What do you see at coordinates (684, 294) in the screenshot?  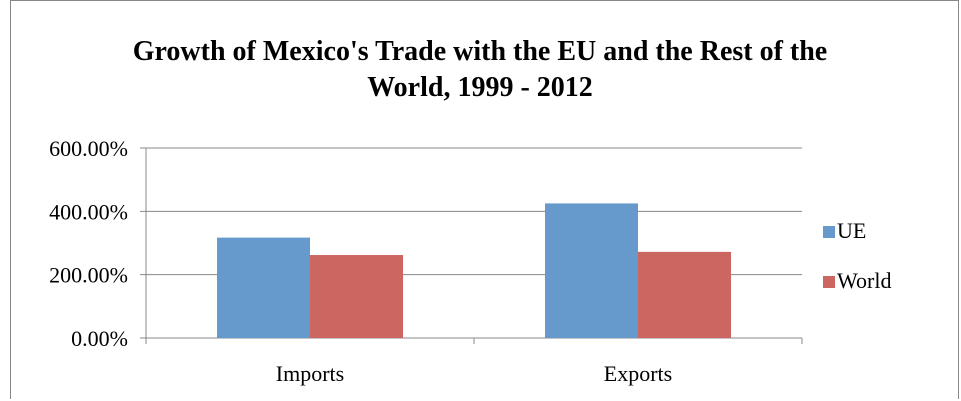 I see `bar-world-exports` at bounding box center [684, 294].